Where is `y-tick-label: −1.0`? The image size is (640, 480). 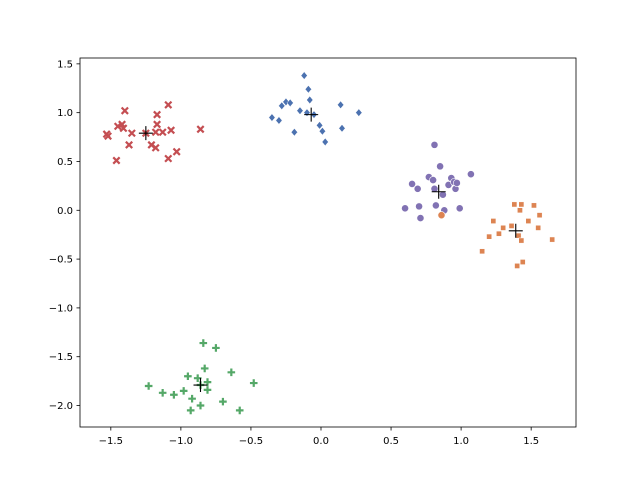 y-tick-label: −1.0 is located at coordinates (61, 308).